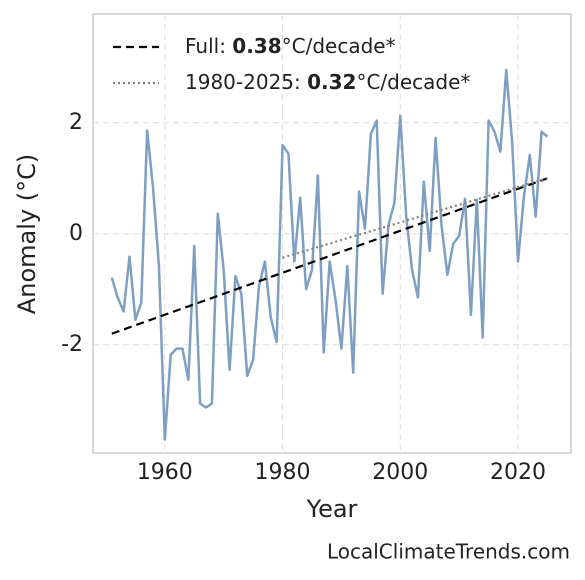 This screenshot has width=585, height=580. I want to click on x-axis-label: Year, so click(332, 509).